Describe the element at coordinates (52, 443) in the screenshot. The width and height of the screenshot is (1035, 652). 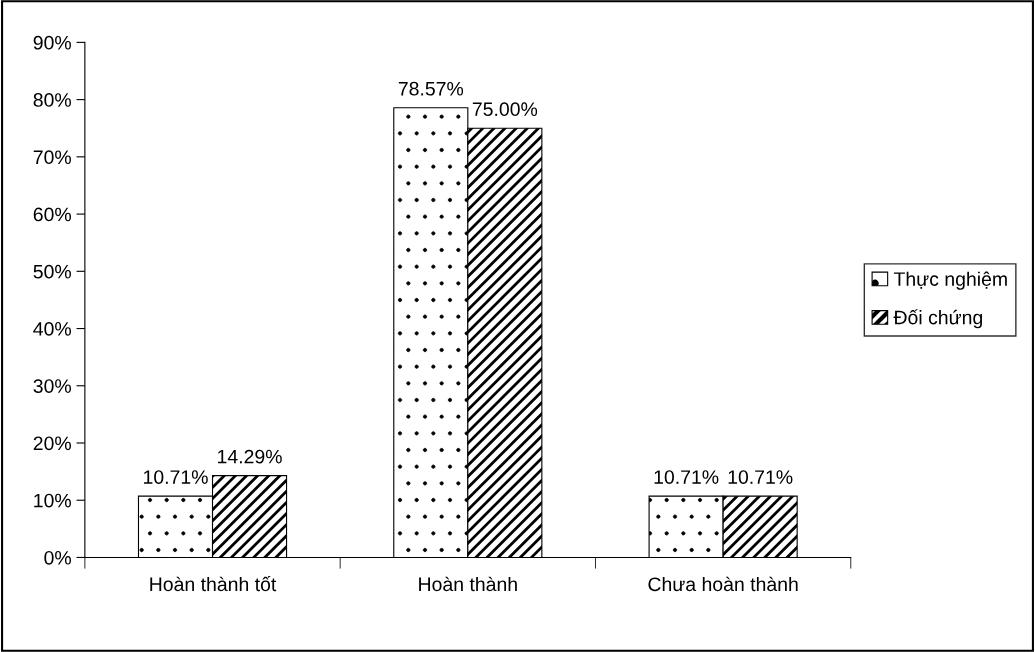
I see `y-tick-label: 20%` at that location.